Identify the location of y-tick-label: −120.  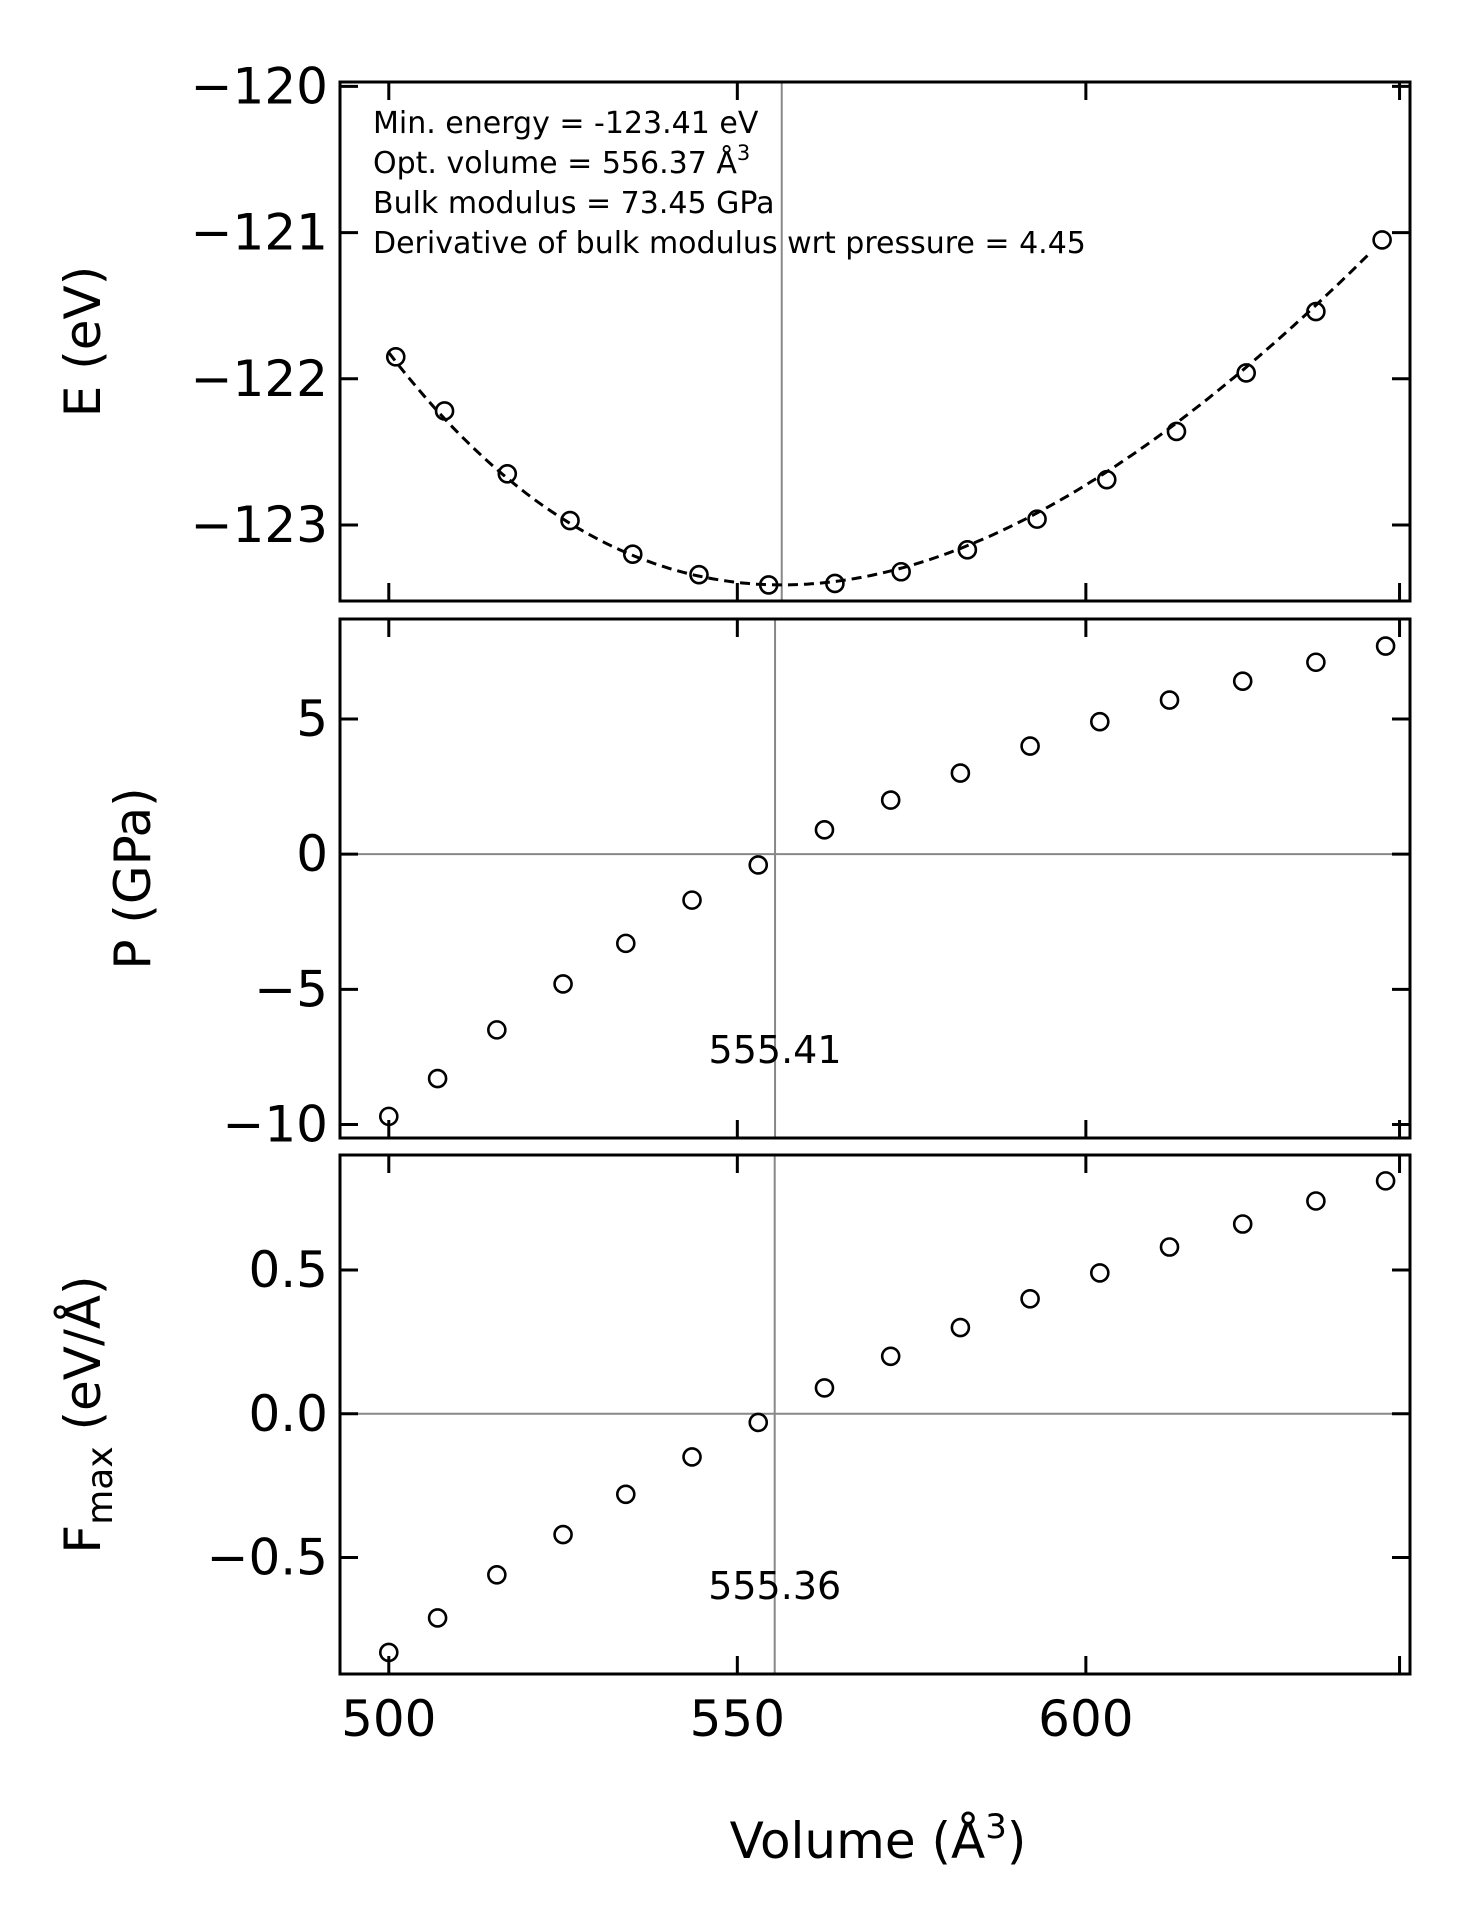
(259, 86).